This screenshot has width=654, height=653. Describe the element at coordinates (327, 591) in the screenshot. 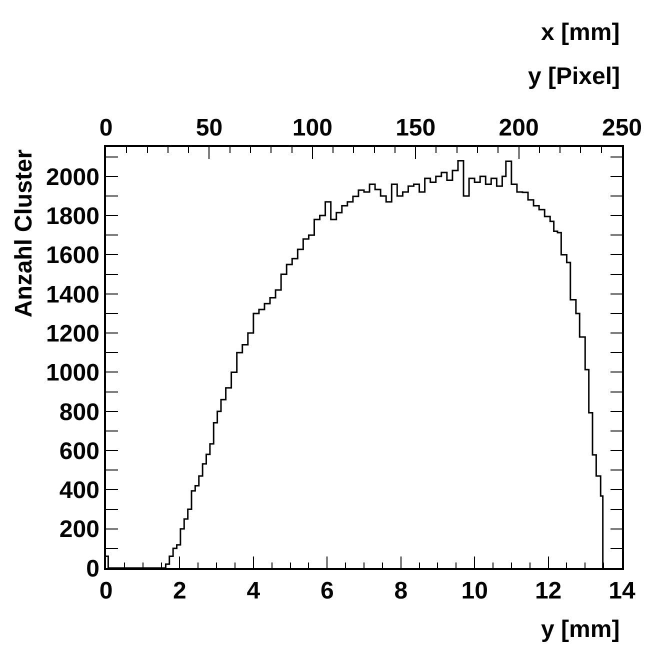

I see `x-tick-label: 6` at that location.